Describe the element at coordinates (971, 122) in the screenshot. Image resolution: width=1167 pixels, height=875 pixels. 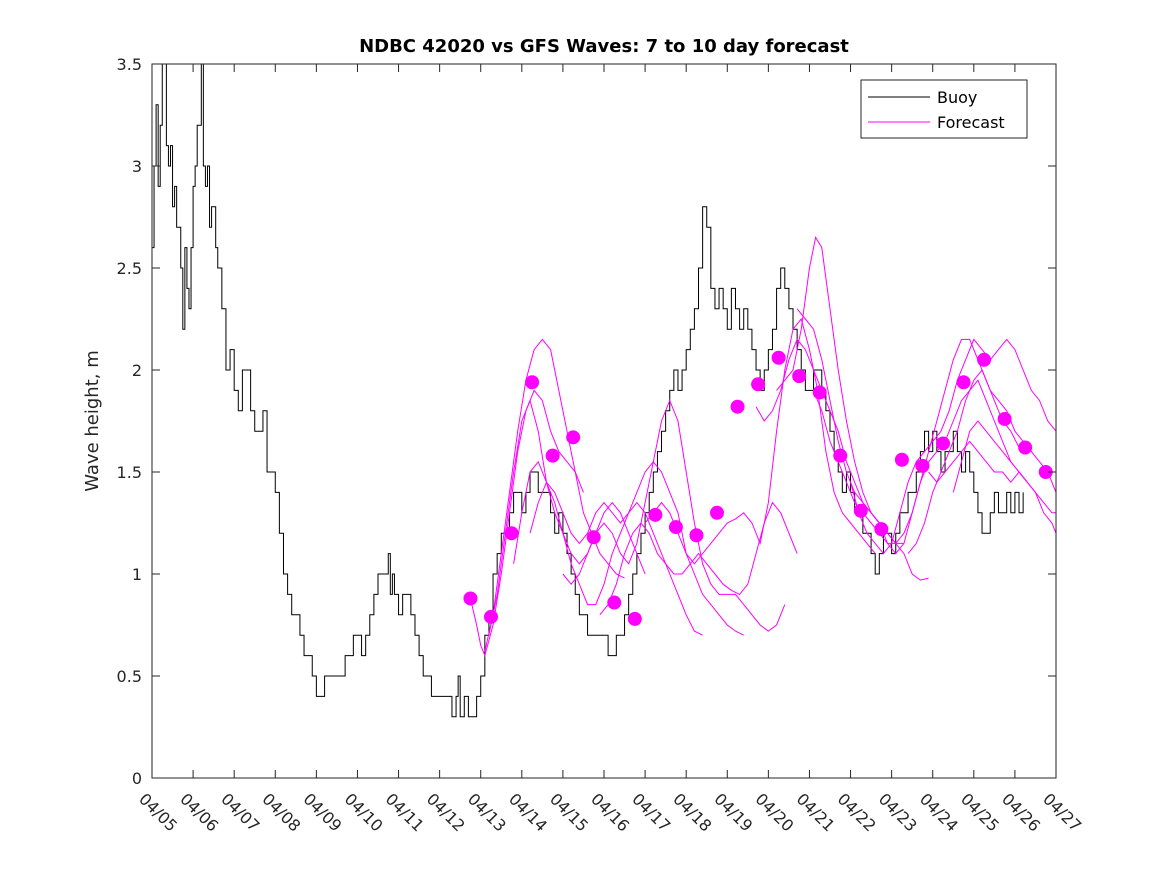
I see `legend-forecast-label: Forecast` at that location.